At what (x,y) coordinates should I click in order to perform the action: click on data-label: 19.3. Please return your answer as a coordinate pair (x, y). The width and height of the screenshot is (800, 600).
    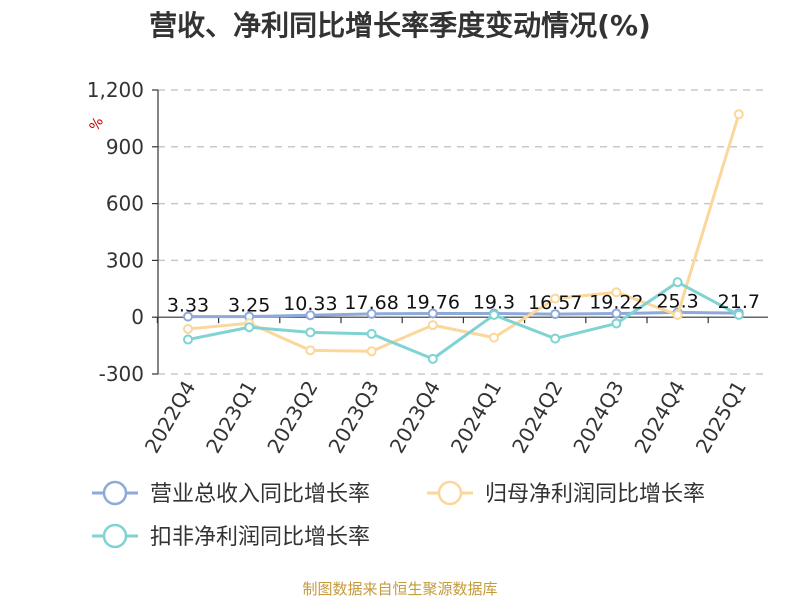
    Looking at the image, I should click on (494, 303).